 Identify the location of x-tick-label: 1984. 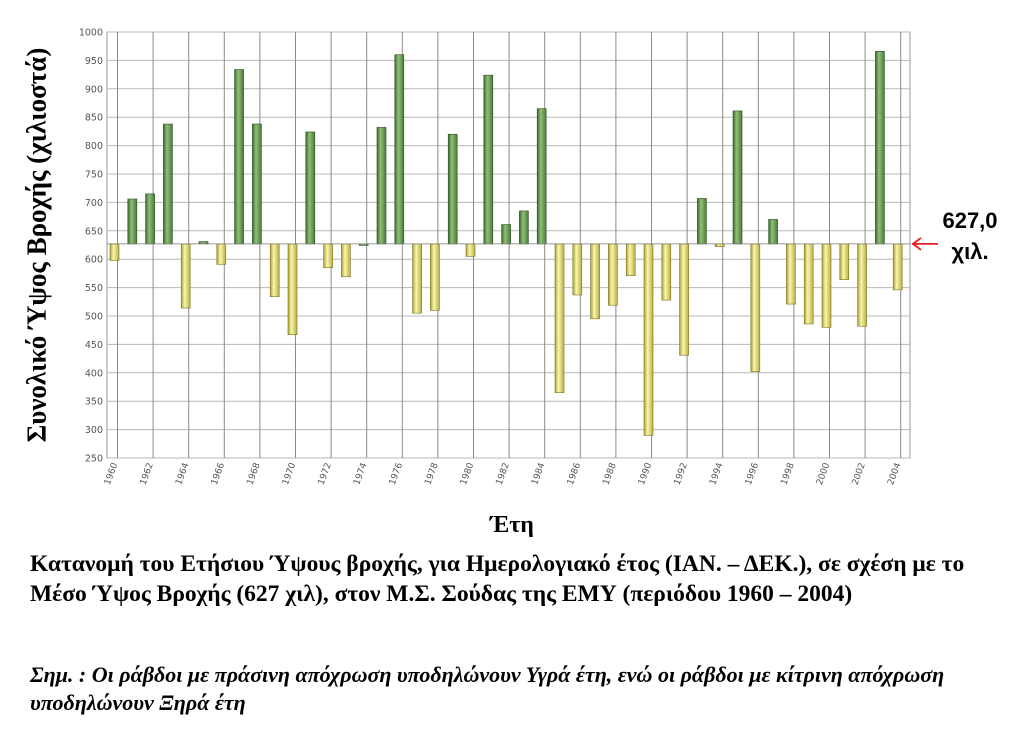
(538, 473).